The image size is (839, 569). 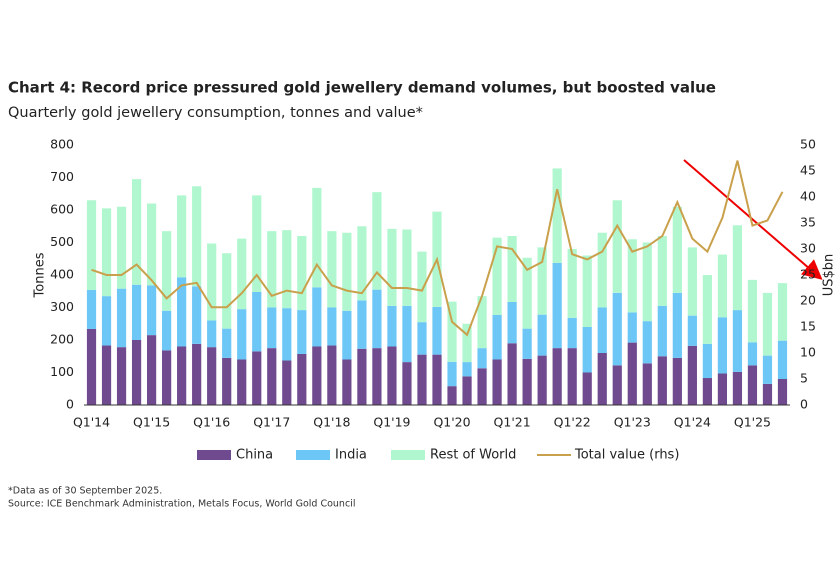 What do you see at coordinates (626, 455) in the screenshot?
I see `legend-label: Total value (rhs)` at bounding box center [626, 455].